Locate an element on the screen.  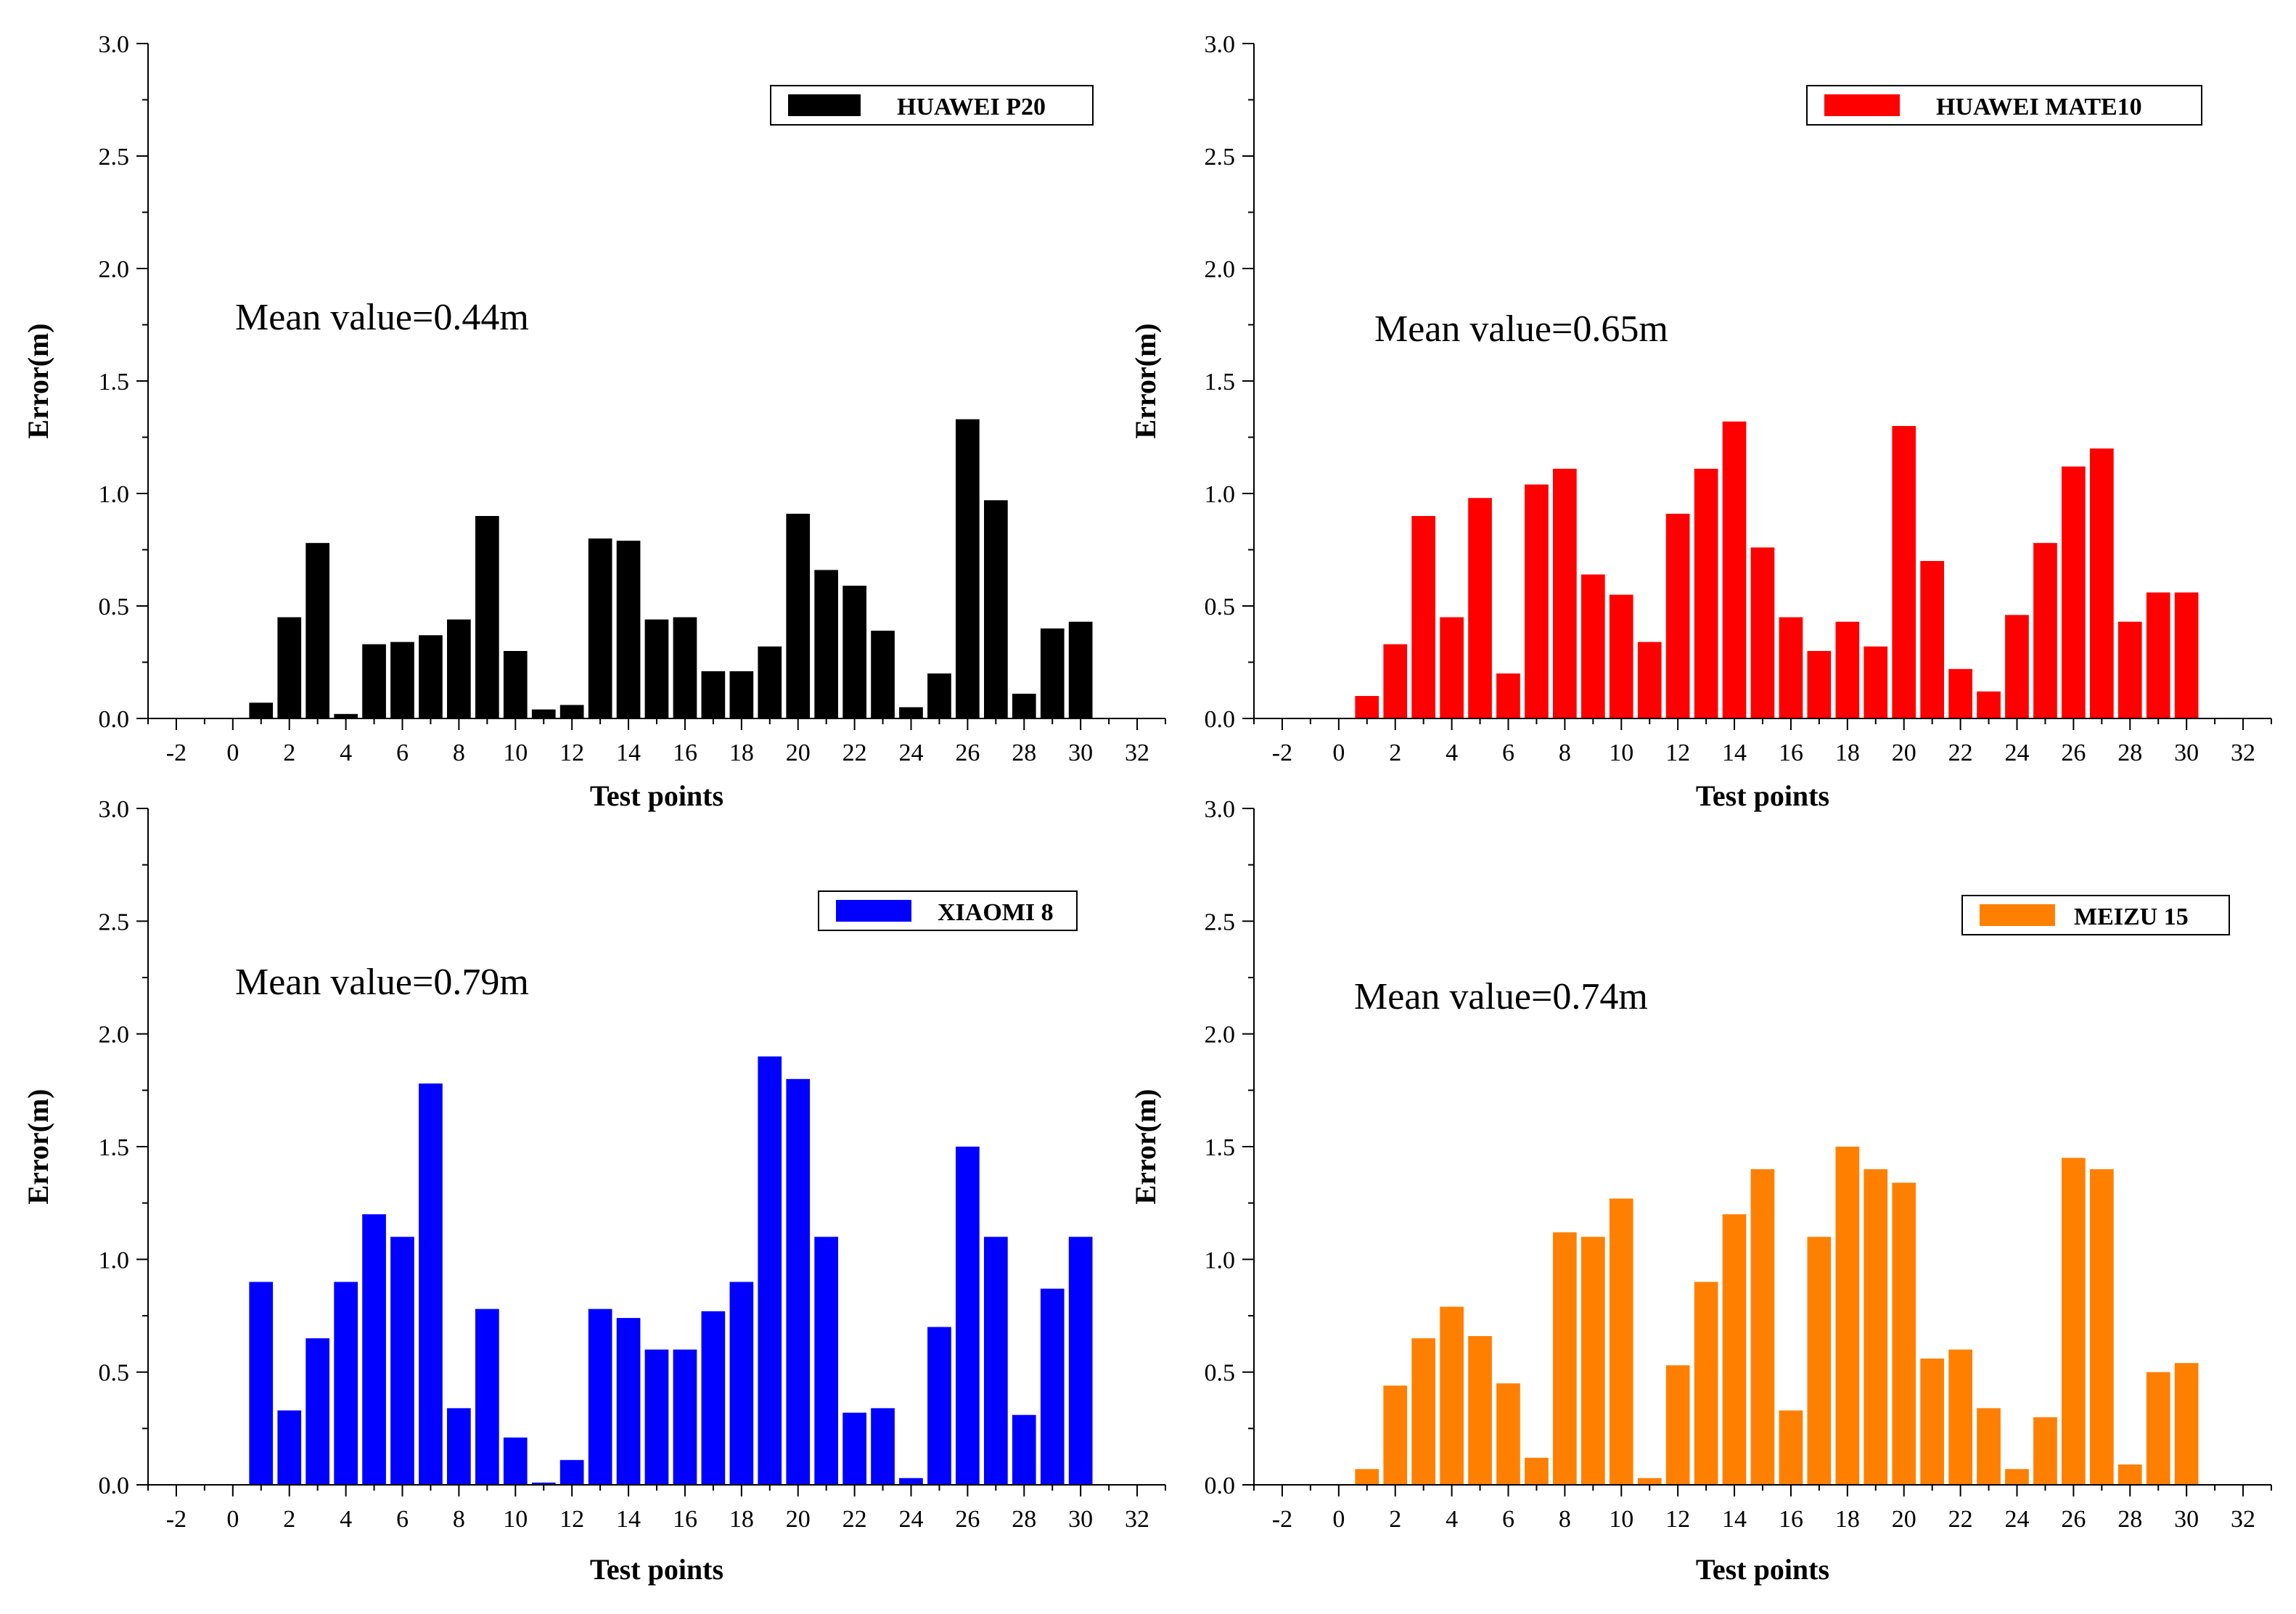
x-tick-label: 10 is located at coordinates (515, 1520).